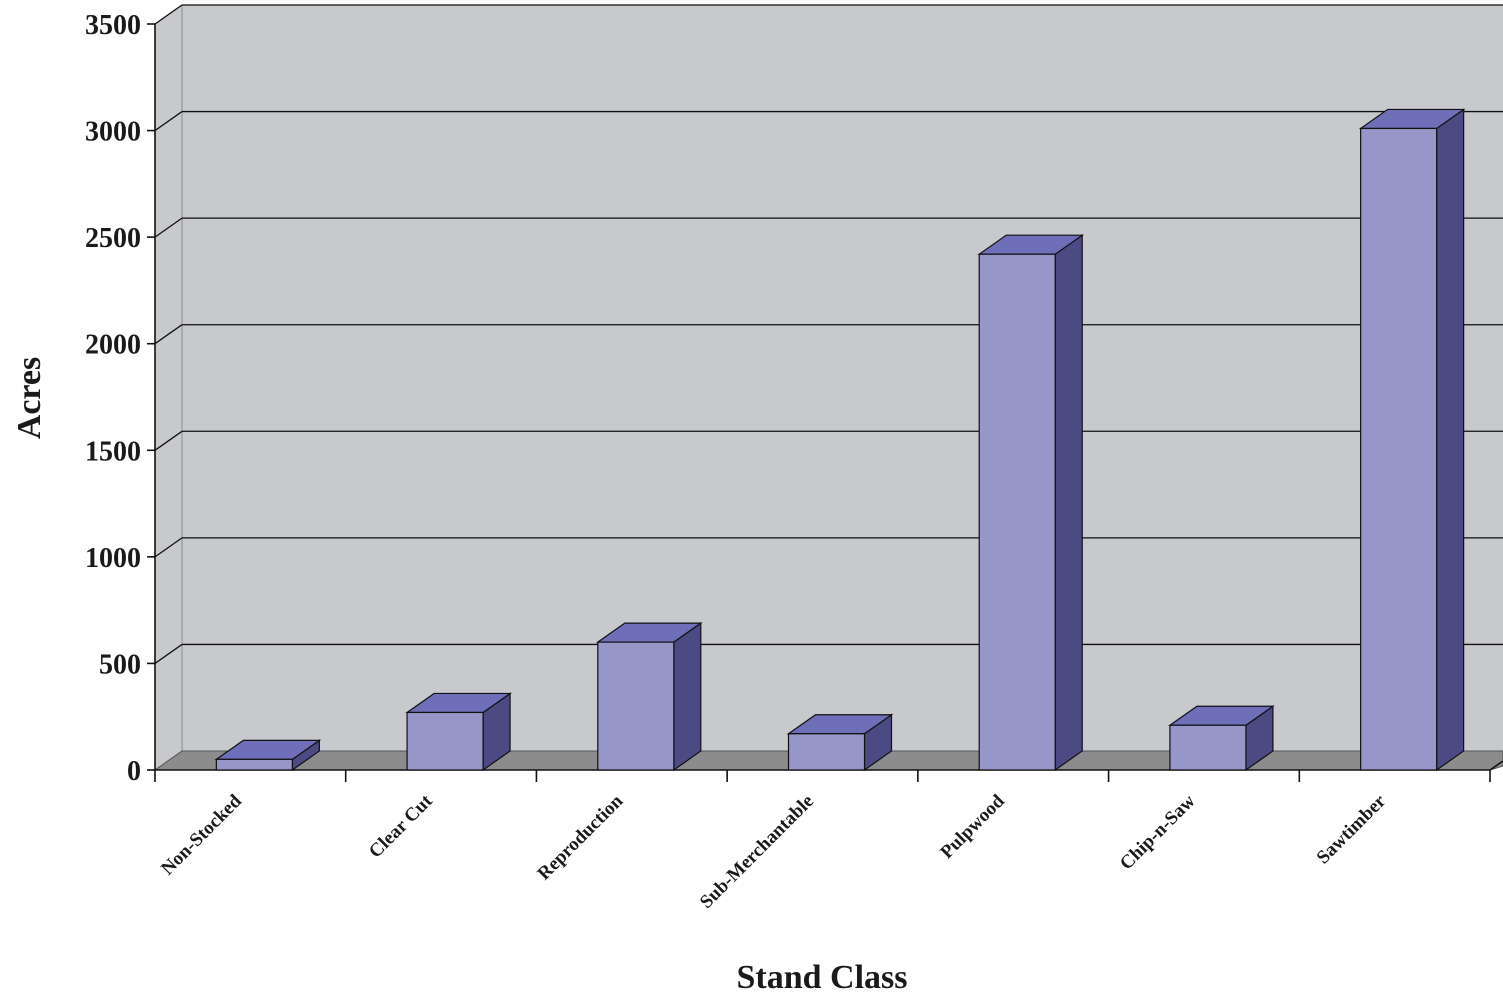 This screenshot has height=995, width=1503. What do you see at coordinates (113, 451) in the screenshot?
I see `y-tick-label: 1500` at bounding box center [113, 451].